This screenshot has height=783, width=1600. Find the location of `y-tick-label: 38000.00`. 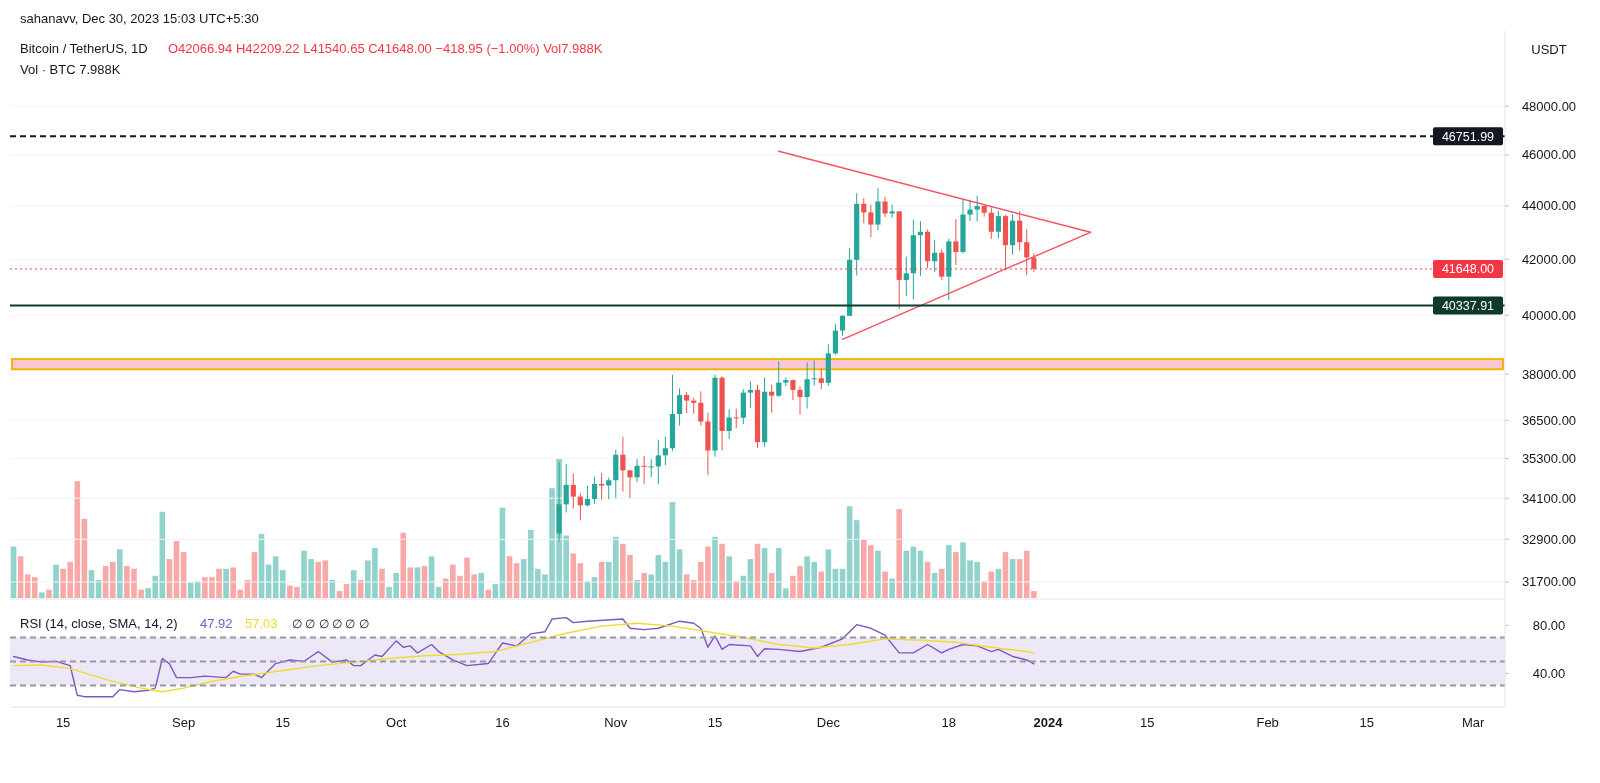

y-tick-label: 38000.00 is located at coordinates (1549, 374).